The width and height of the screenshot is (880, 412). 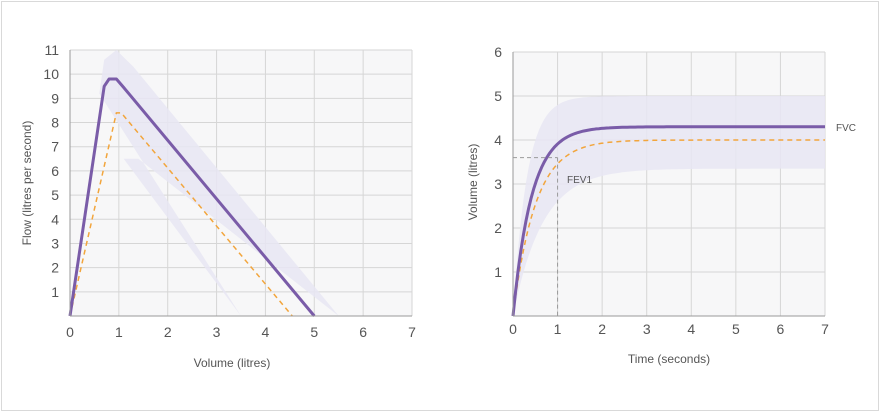 What do you see at coordinates (232, 363) in the screenshot?
I see `x-axis-label: Volume (litres)` at bounding box center [232, 363].